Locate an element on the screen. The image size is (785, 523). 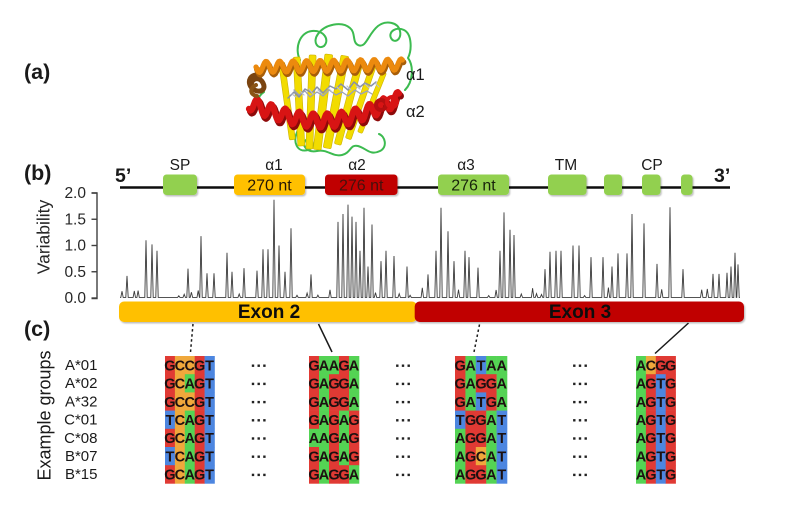
svg-text: 5’ is located at coordinates (123, 176).